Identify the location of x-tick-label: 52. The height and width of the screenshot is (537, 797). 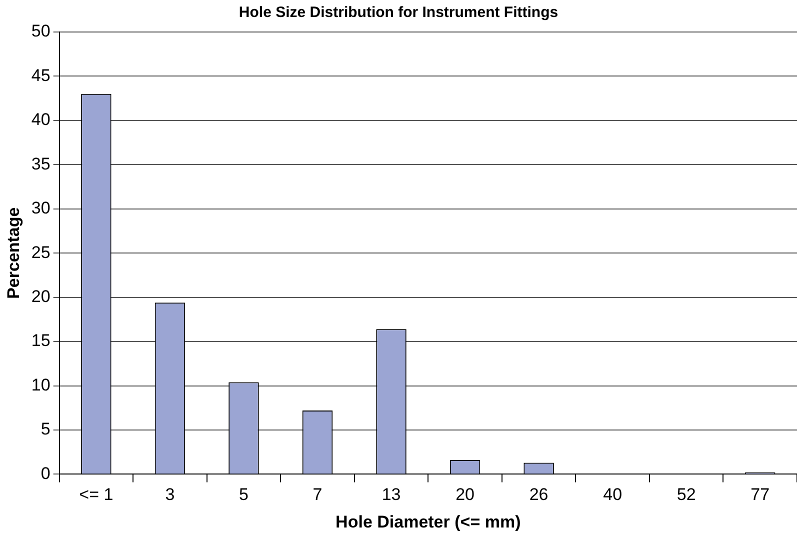
(686, 494).